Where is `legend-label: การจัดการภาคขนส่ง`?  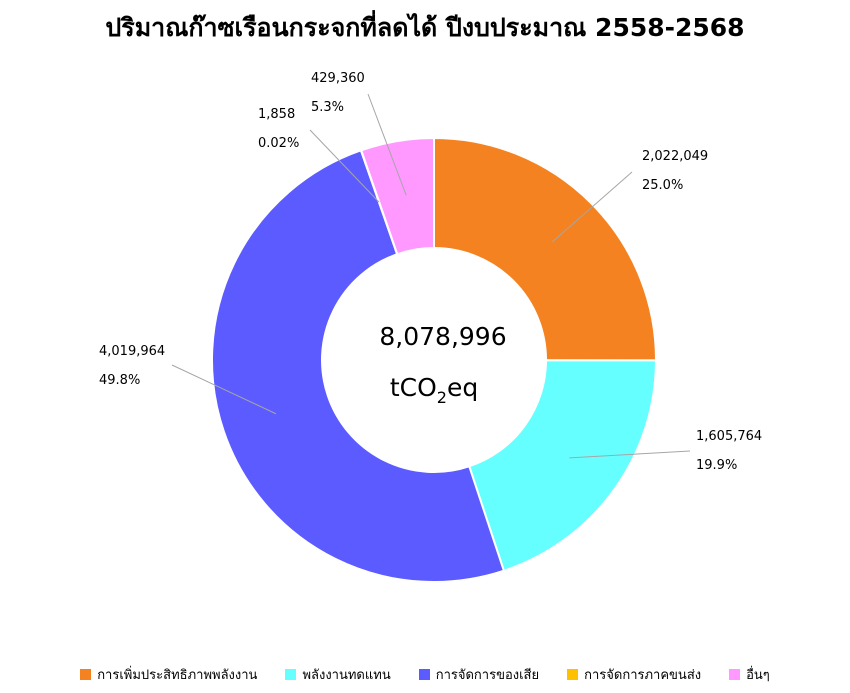 legend-label: การจัดการภาคขนส่ง is located at coordinates (643, 675).